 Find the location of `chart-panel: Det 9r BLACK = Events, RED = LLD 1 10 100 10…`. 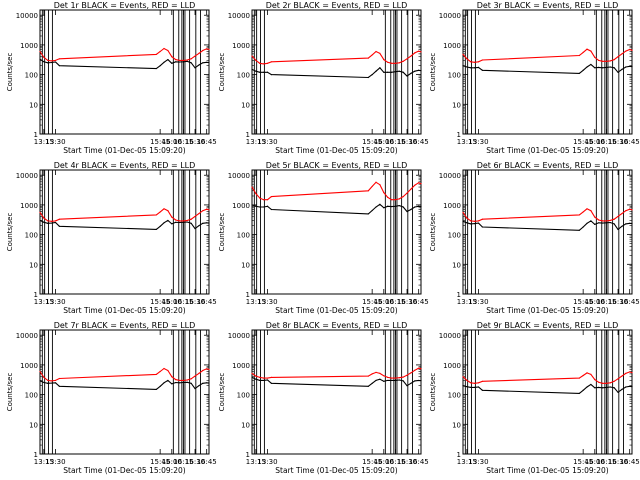

chart-panel: Det 9r BLACK = Events, RED = LLD 1 10 100 10… is located at coordinates (534, 398).